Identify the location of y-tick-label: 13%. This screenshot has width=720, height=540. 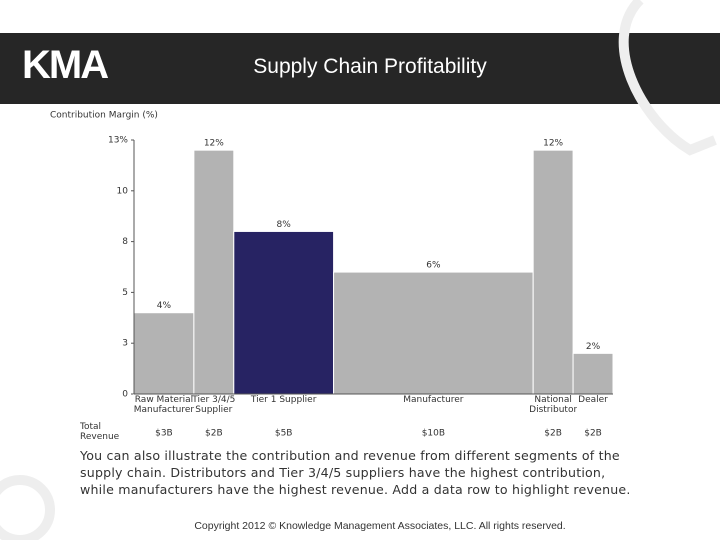
(118, 141).